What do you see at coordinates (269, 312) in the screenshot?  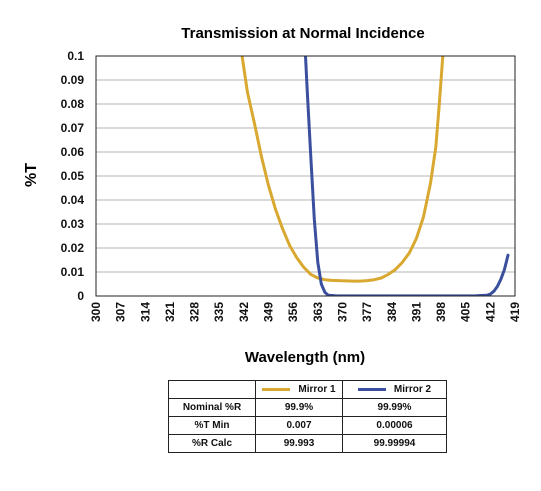 I see `x-tick-label: 349` at bounding box center [269, 312].